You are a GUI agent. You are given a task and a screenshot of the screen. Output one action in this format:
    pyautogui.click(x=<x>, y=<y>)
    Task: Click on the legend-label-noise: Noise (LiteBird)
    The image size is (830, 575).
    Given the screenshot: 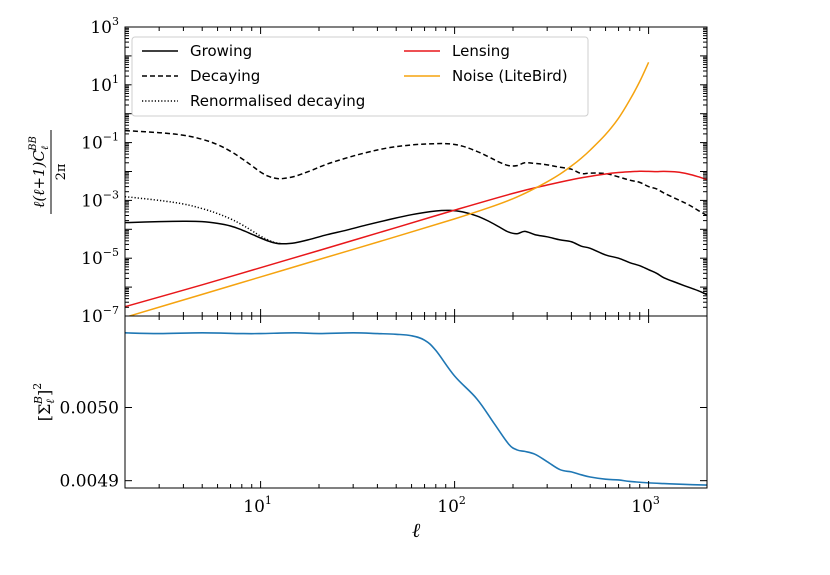 What is the action you would take?
    pyautogui.click(x=510, y=76)
    